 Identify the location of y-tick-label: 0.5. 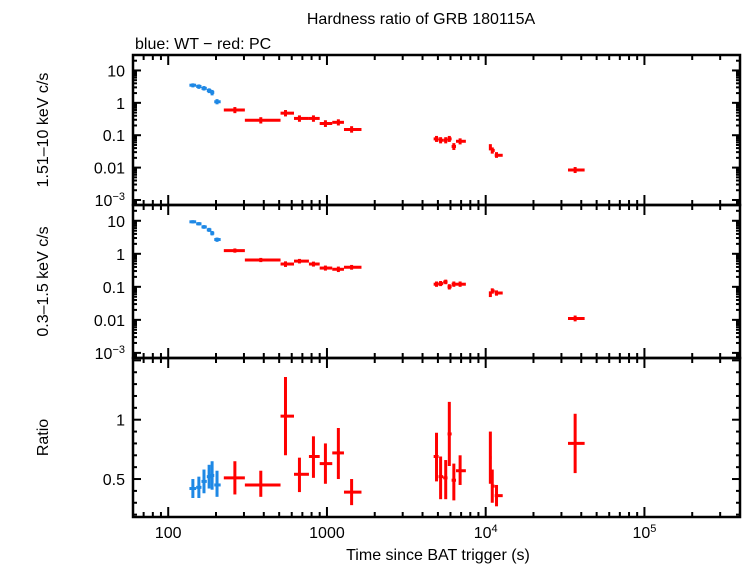
(114, 480).